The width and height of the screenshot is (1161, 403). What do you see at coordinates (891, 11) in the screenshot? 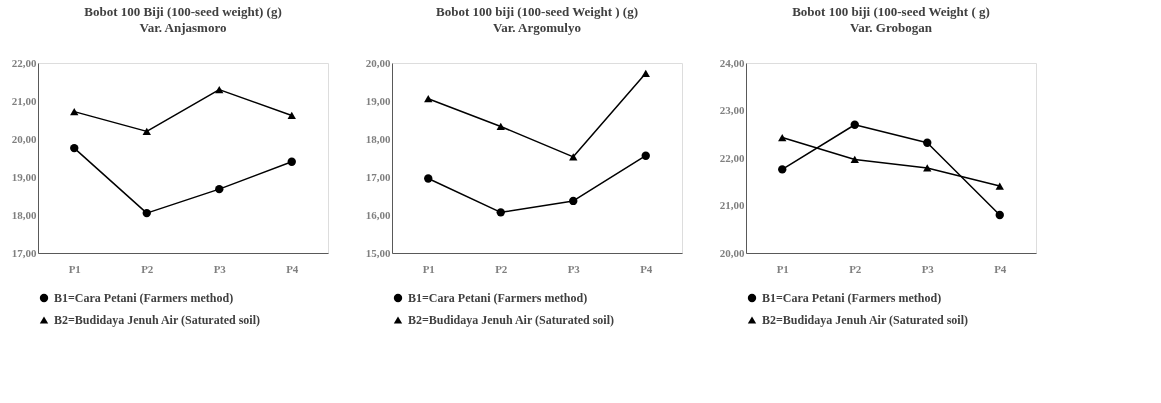
I see `chart-title: Bobot 100 biji (100-seed Weight ( g)` at bounding box center [891, 11].